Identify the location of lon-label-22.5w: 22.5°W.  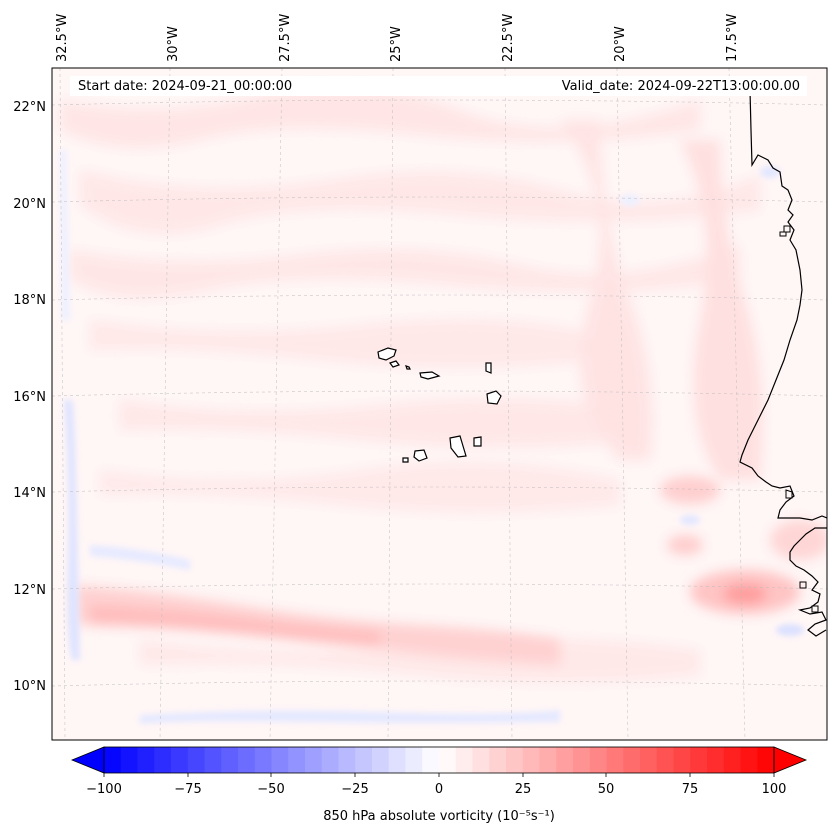
(508, 38).